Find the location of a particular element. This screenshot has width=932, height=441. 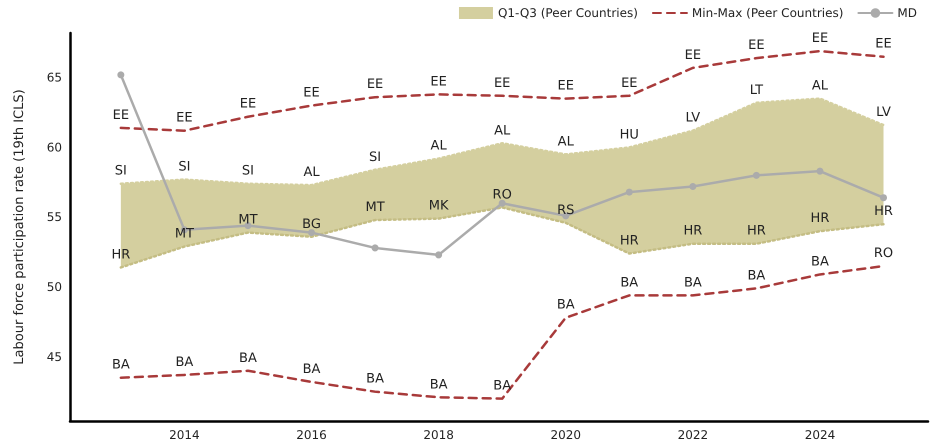

y-tick-label: 60 is located at coordinates (54, 147).